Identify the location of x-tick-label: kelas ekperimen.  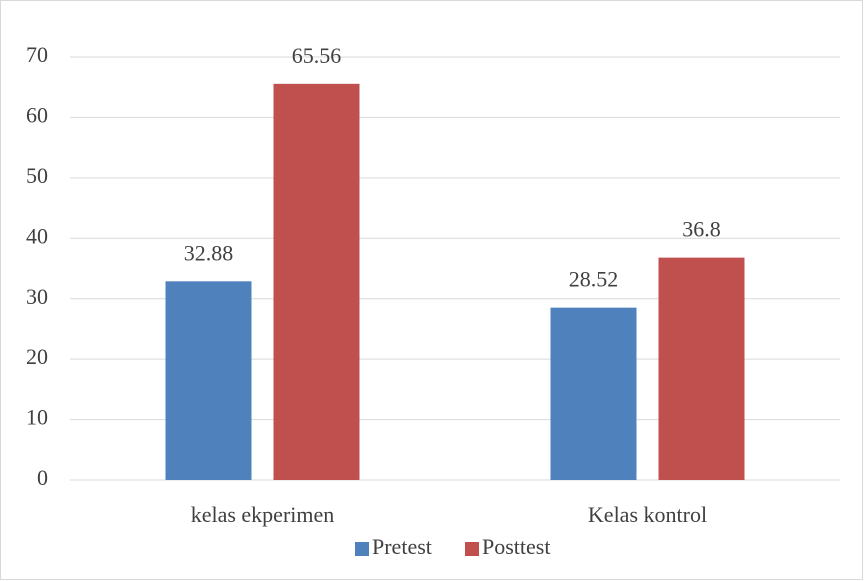
(263, 514).